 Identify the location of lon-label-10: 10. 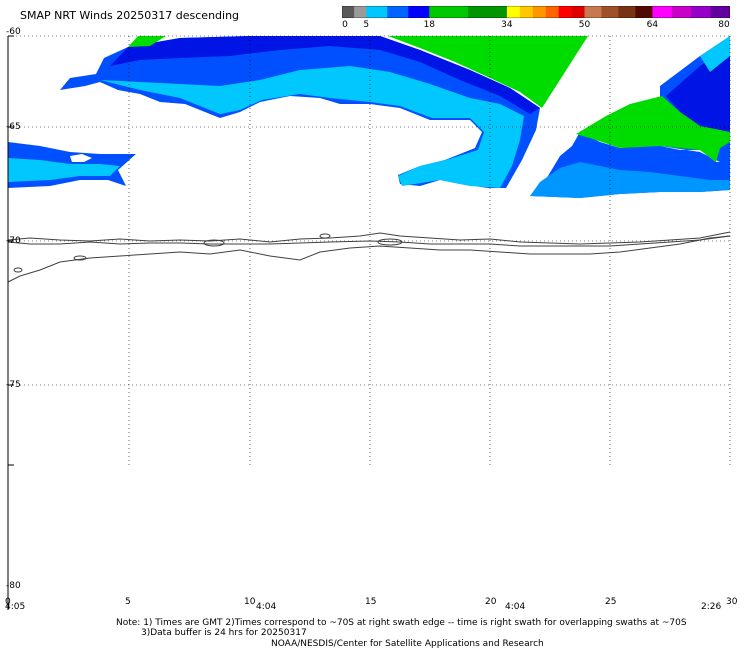
(250, 602).